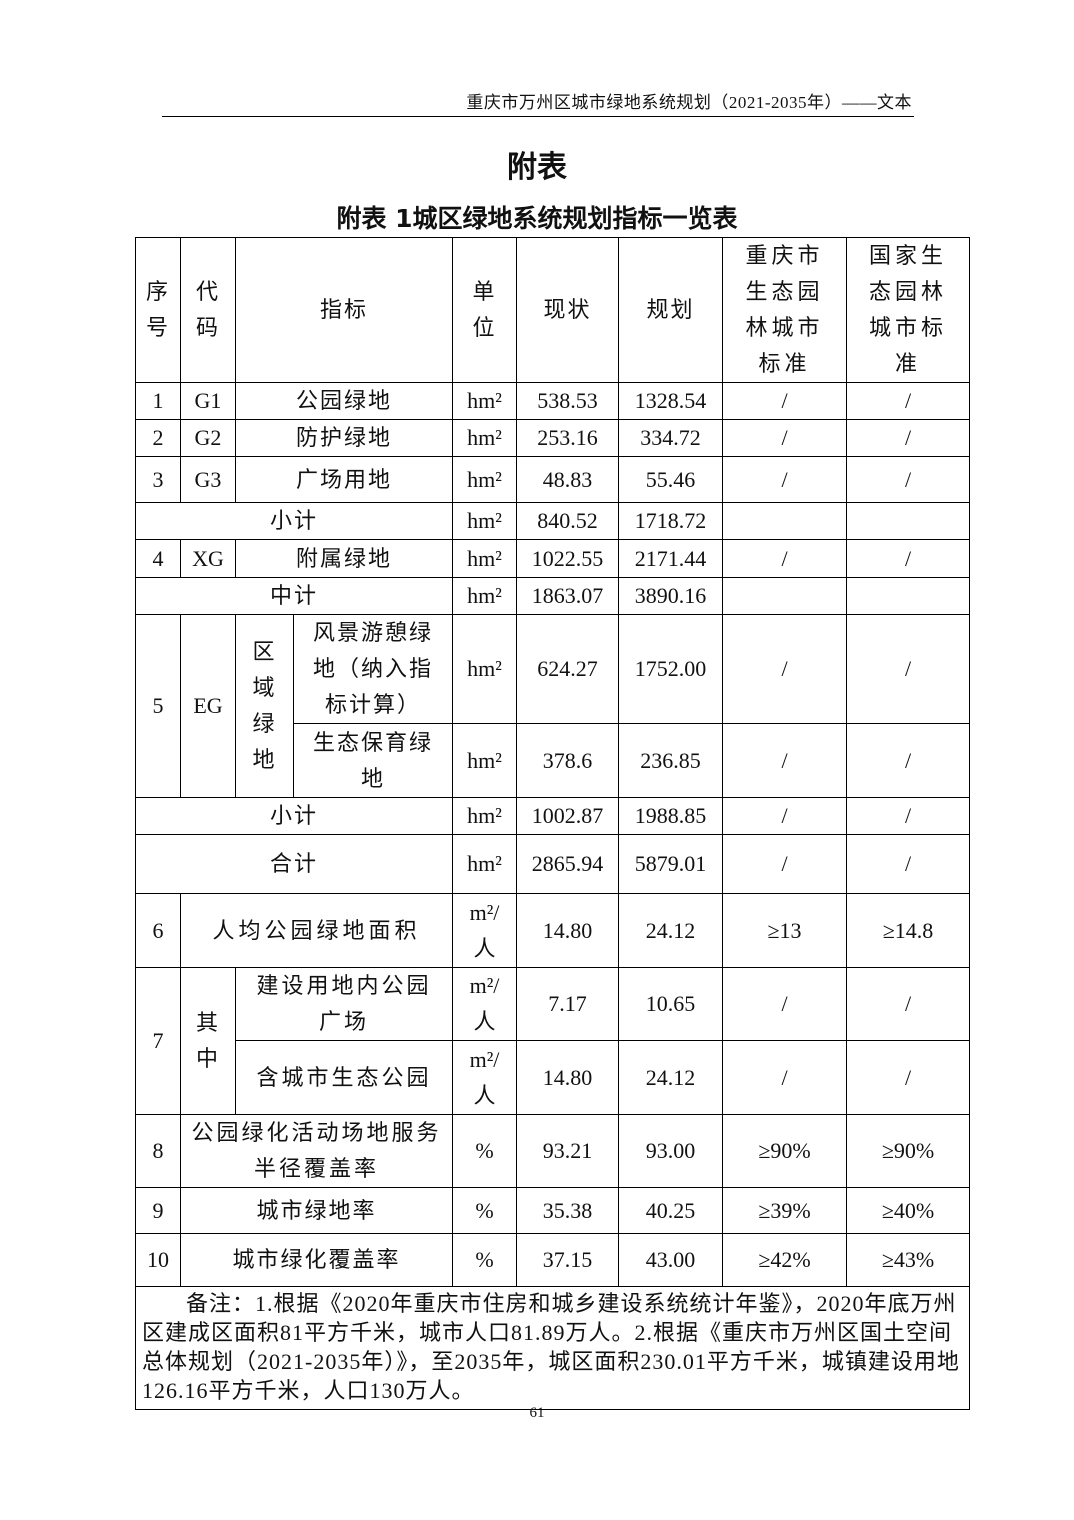 The height and width of the screenshot is (1520, 1074). I want to click on seq-cell: 8, so click(158, 1151).